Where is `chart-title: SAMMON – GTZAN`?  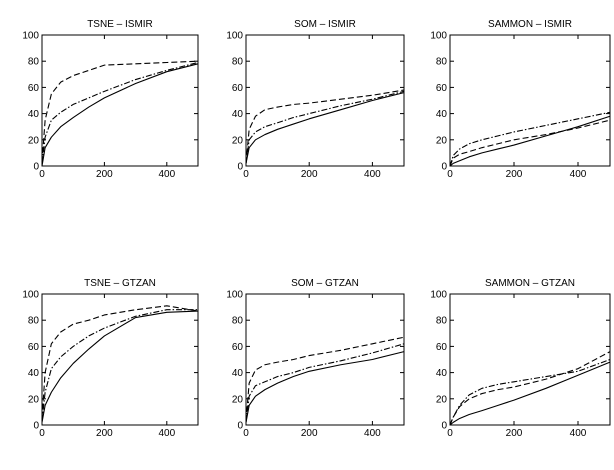 chart-title: SAMMON – GTZAN is located at coordinates (530, 283).